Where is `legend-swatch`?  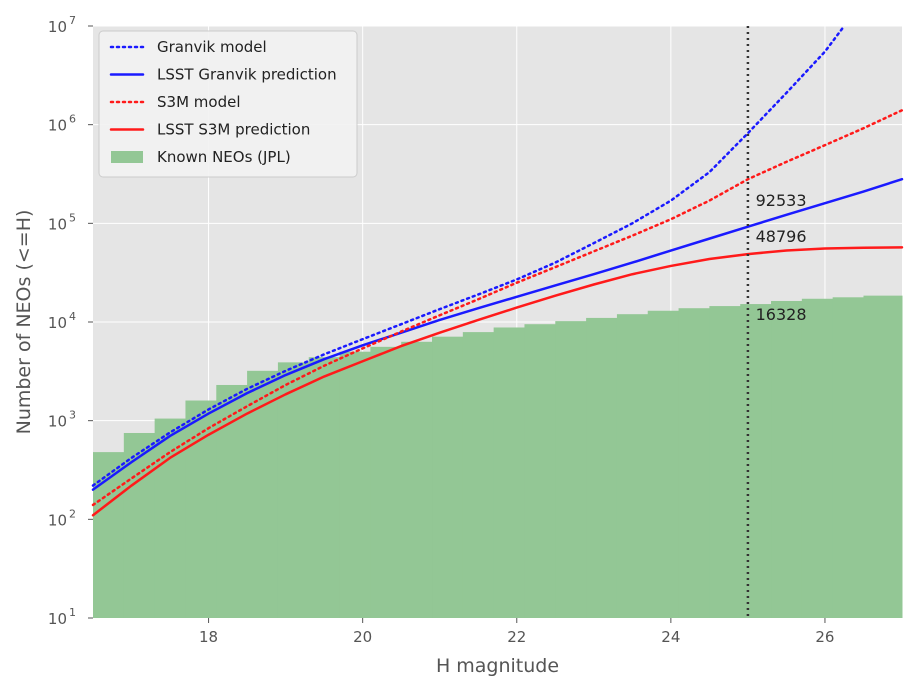
legend-swatch is located at coordinates (127, 157).